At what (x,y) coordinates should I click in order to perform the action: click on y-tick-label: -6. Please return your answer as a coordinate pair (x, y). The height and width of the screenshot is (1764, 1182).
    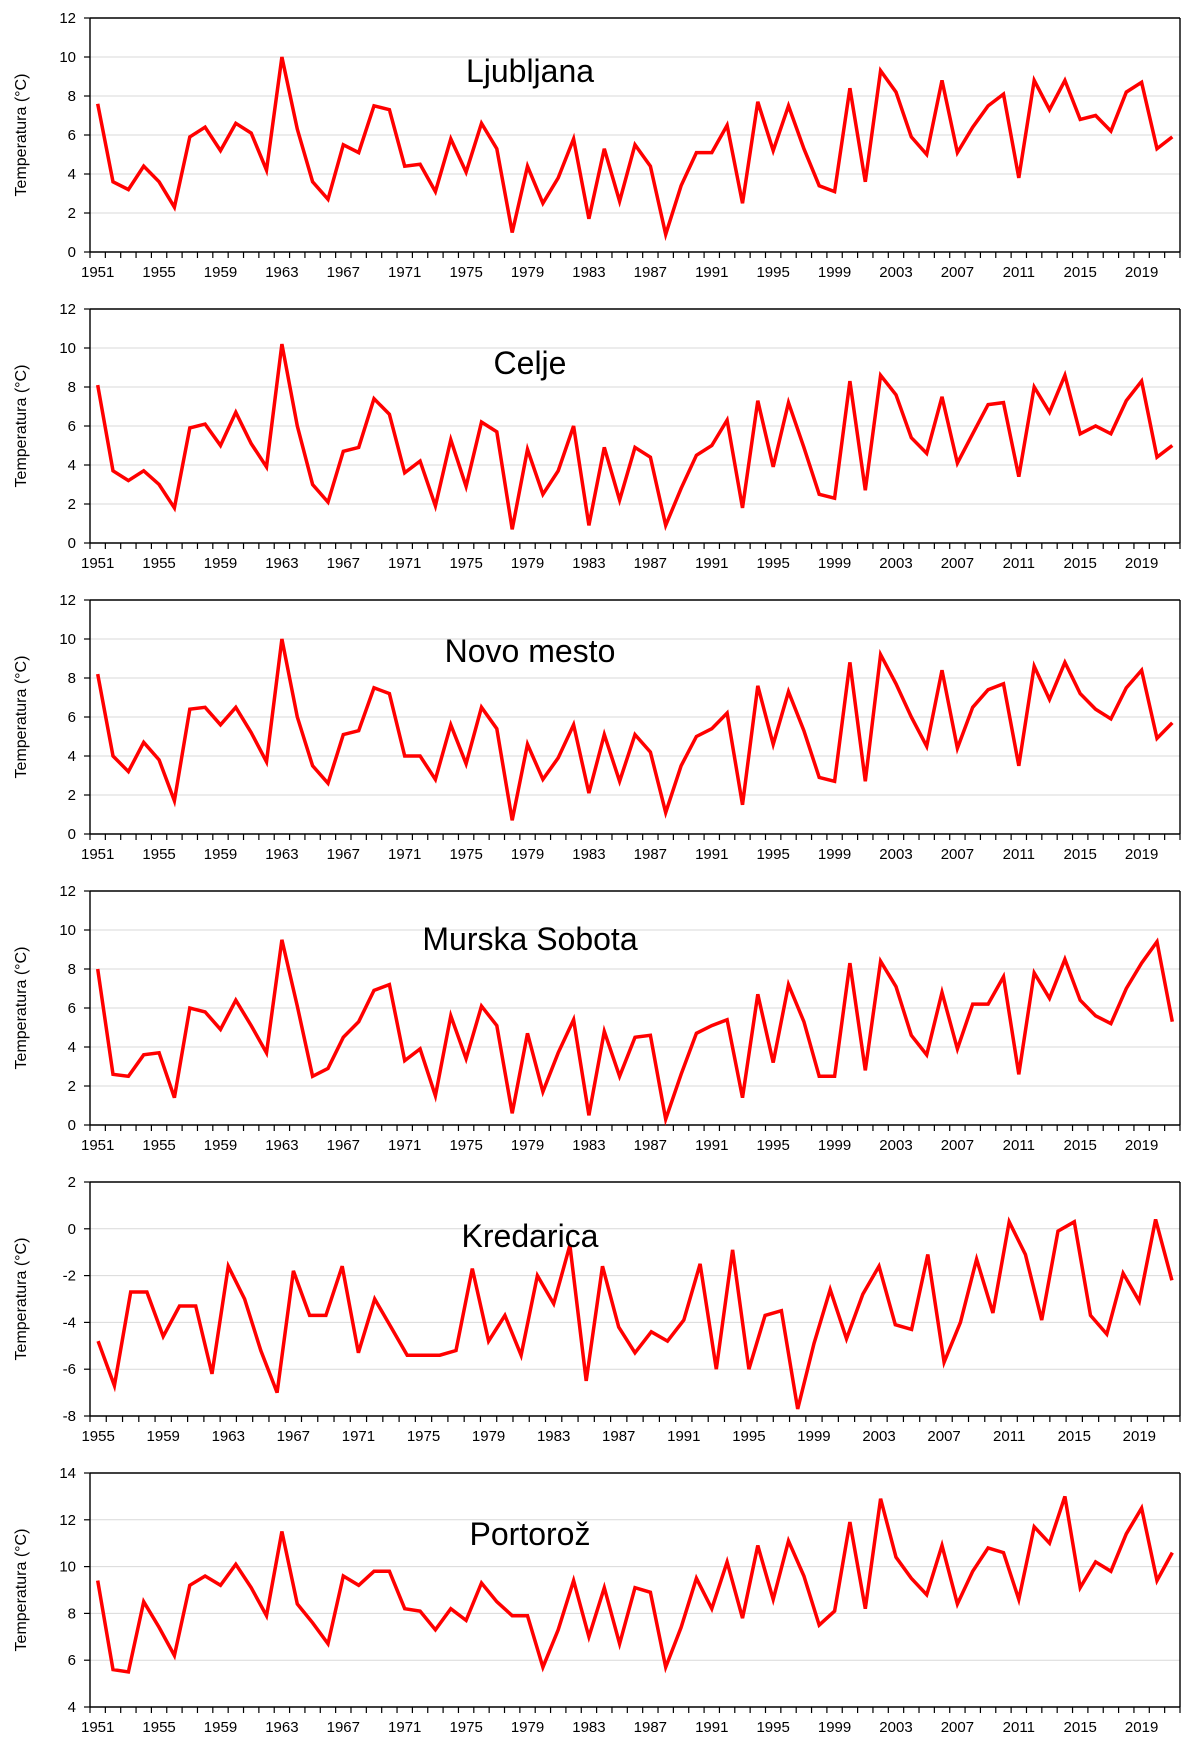
    Looking at the image, I should click on (69, 1369).